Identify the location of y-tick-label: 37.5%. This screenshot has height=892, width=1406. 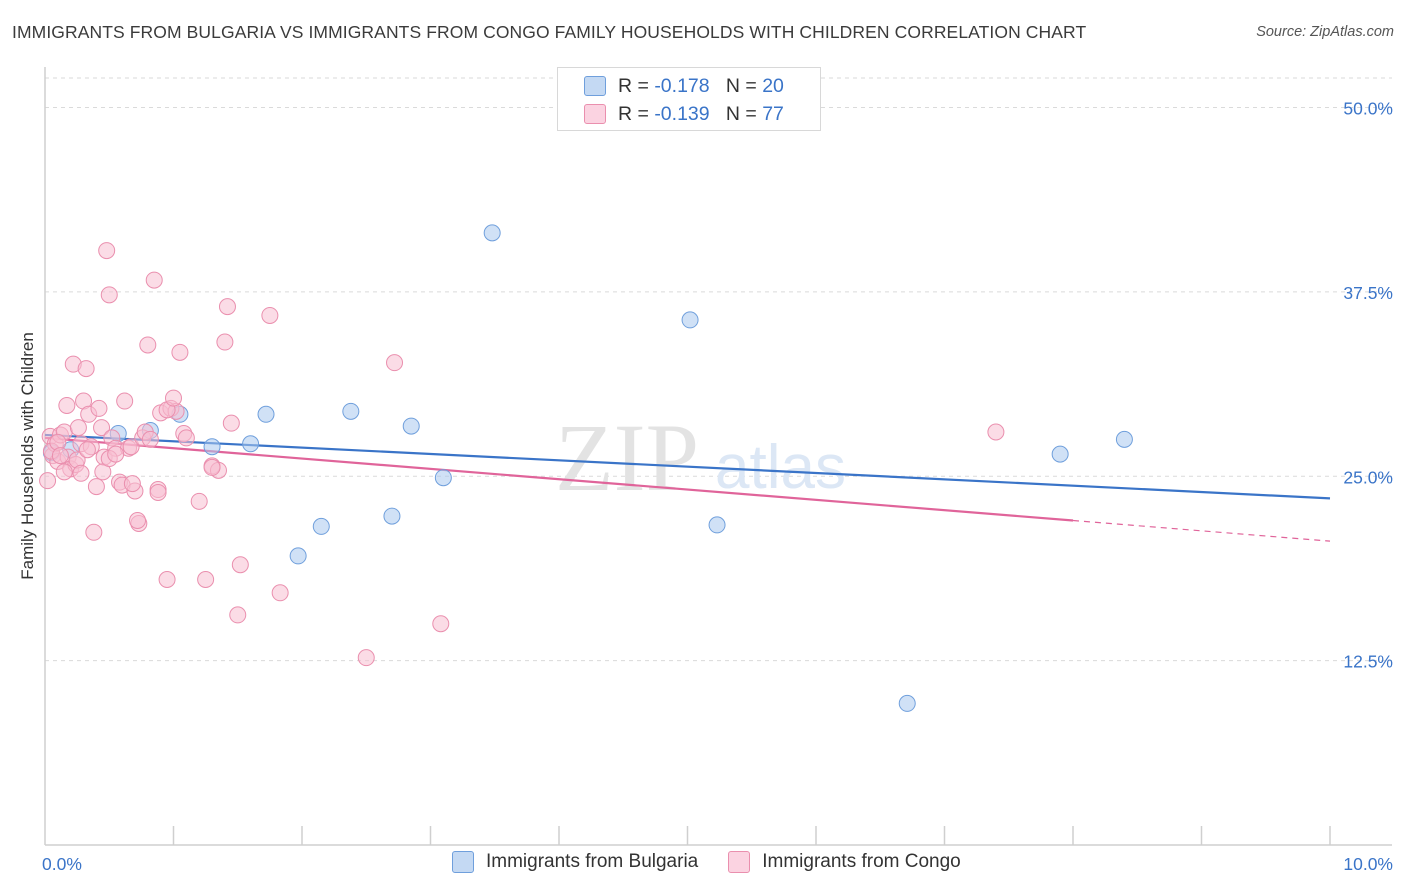
(1368, 293).